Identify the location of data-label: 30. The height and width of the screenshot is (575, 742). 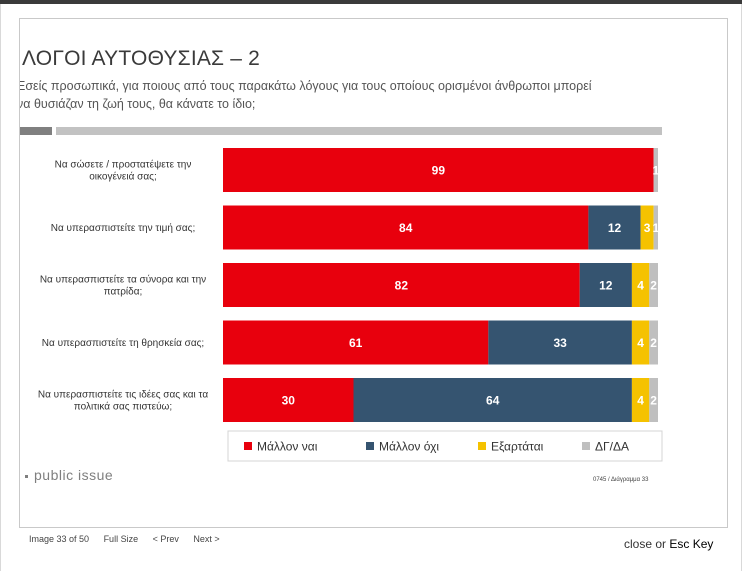
(289, 401).